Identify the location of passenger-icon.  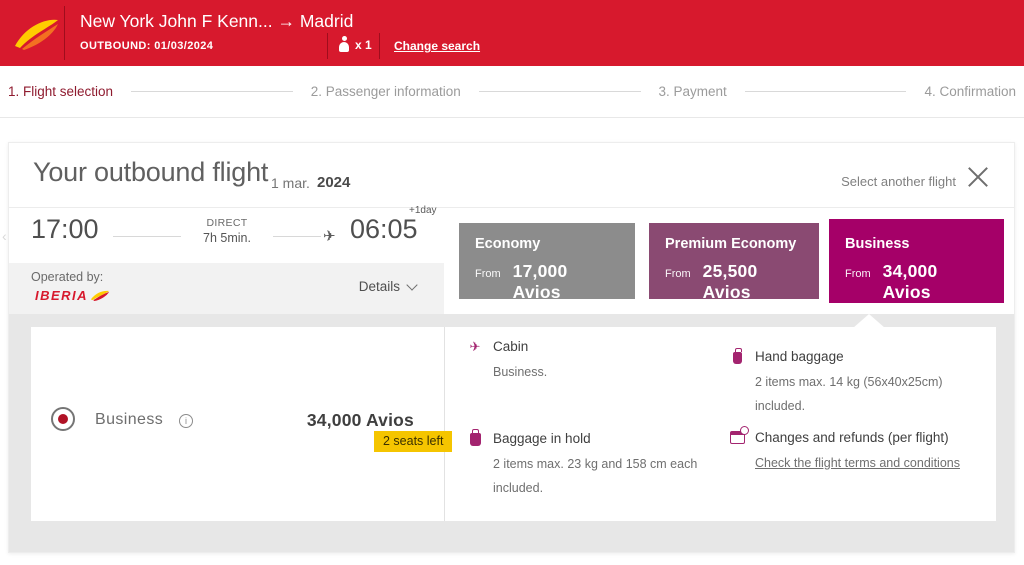
(344, 44).